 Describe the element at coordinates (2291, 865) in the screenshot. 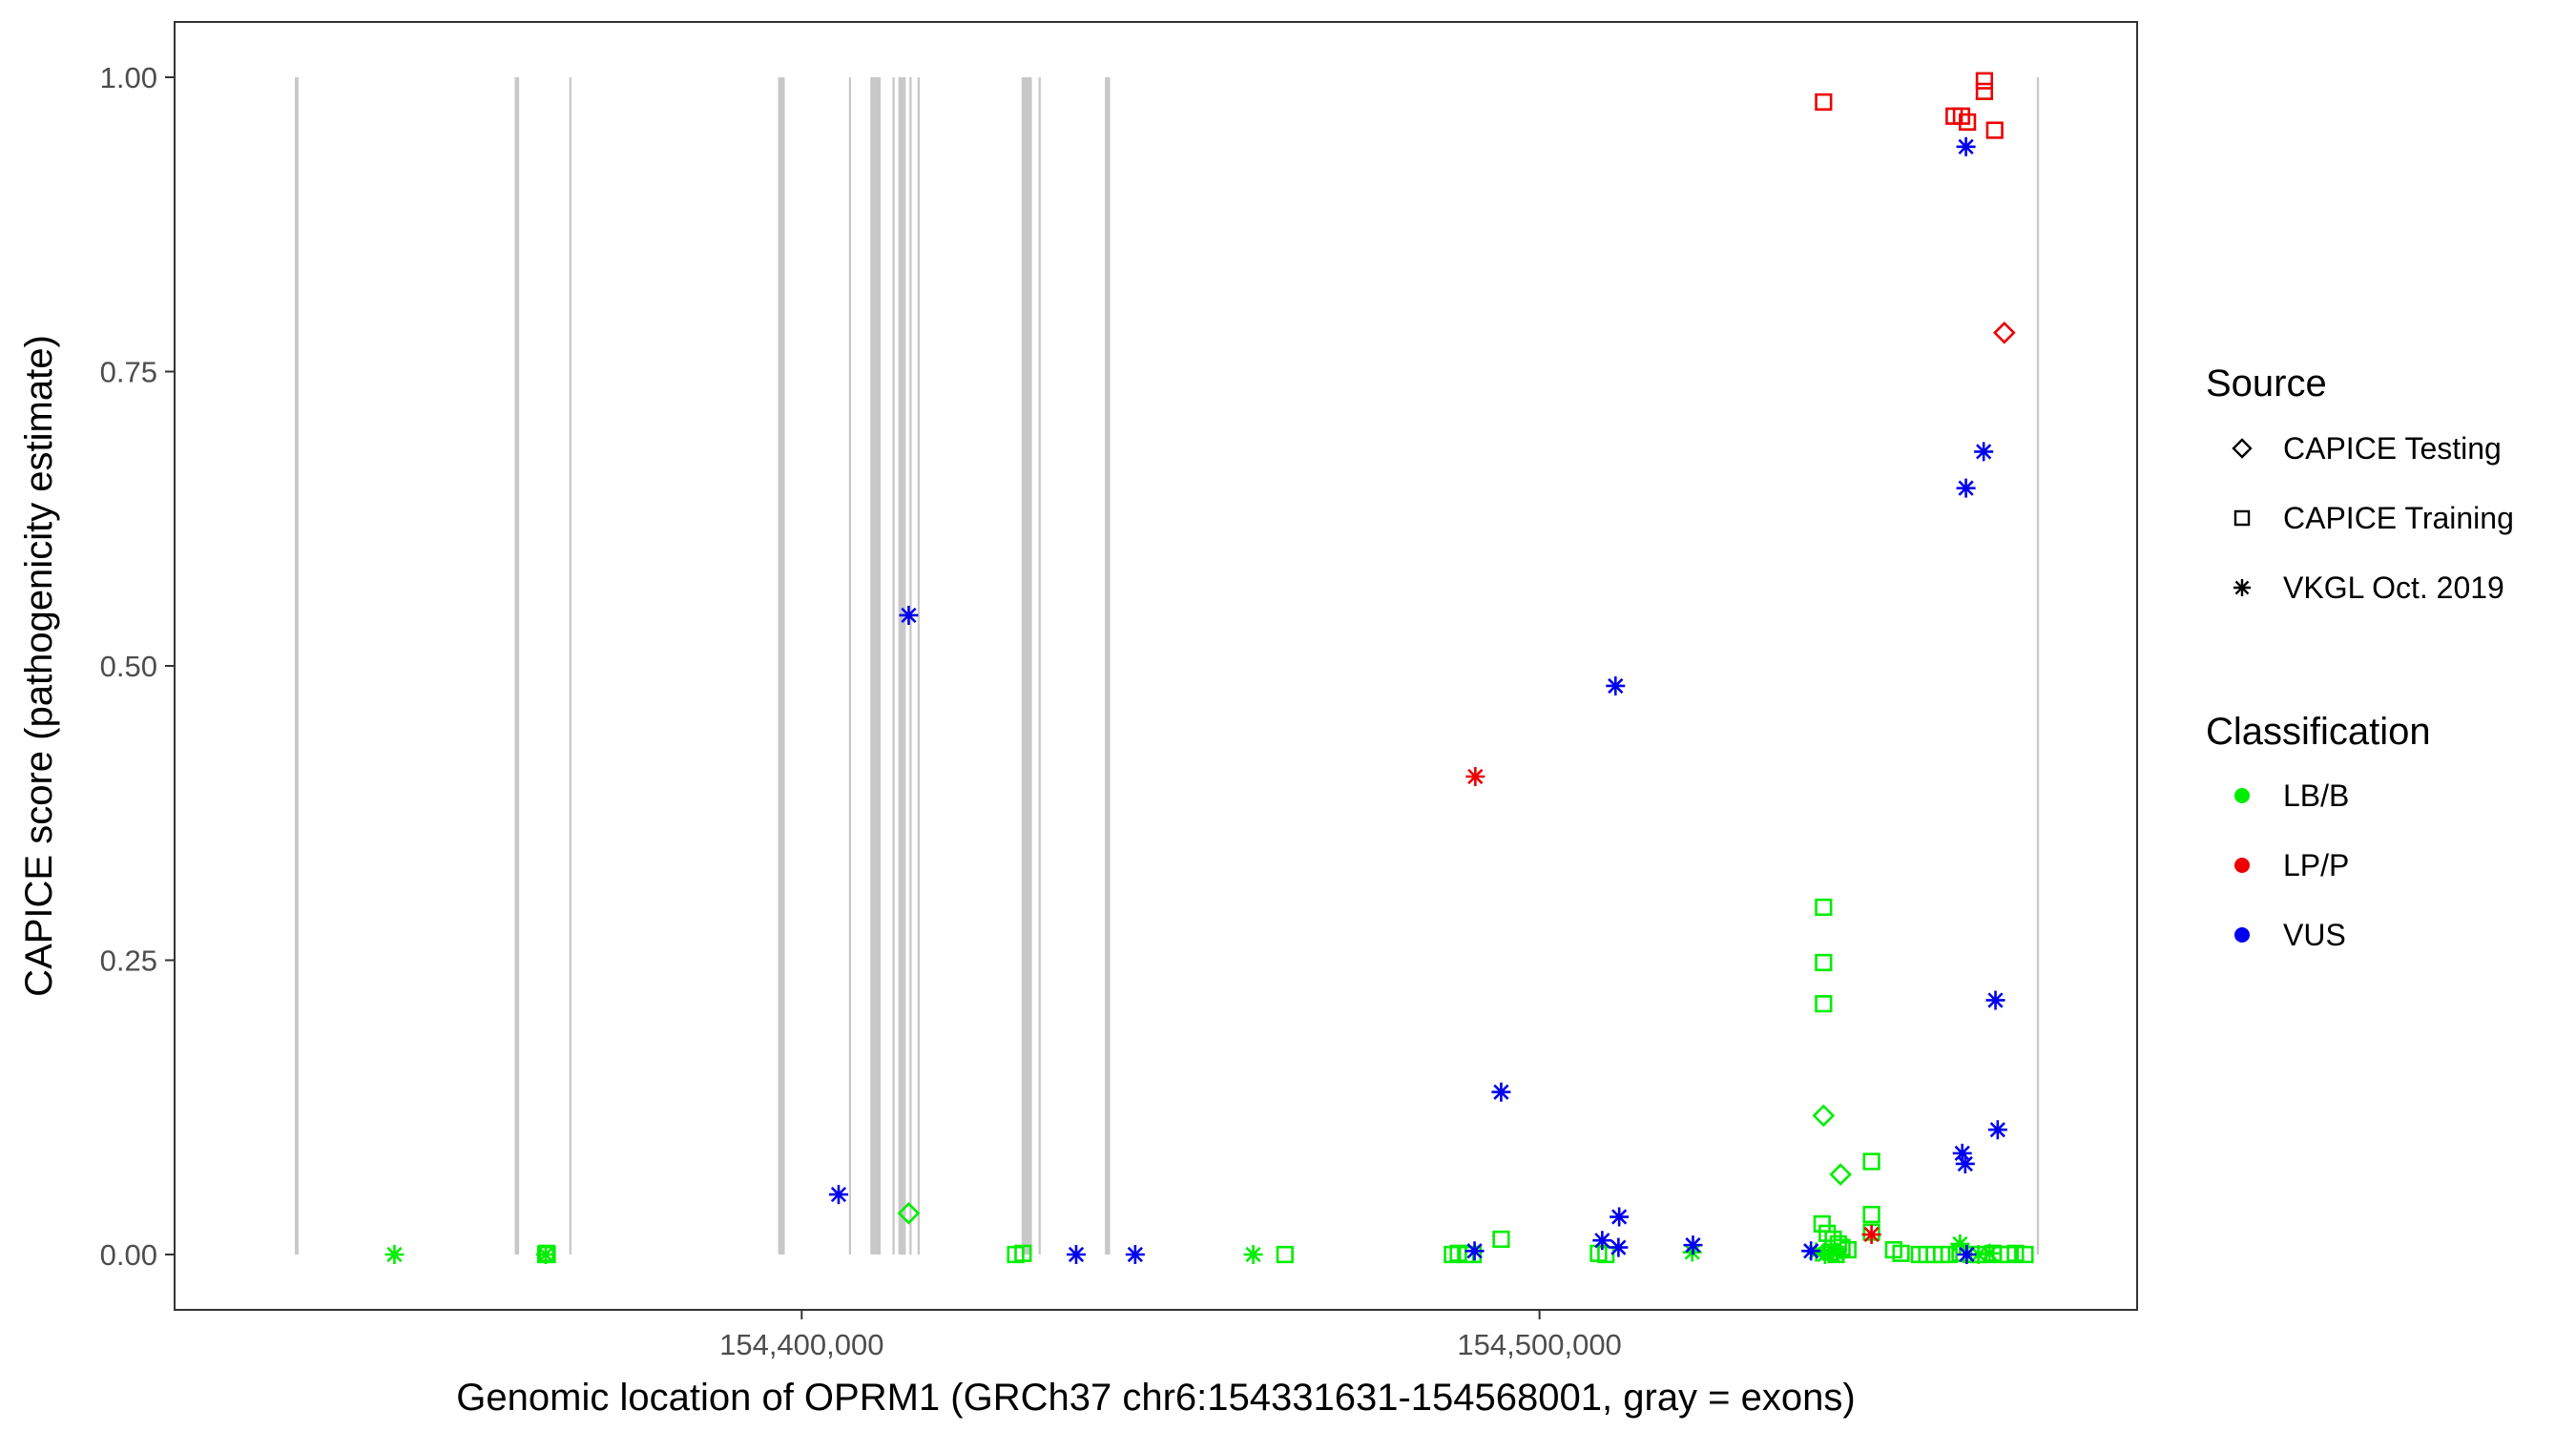

I see `legend-classification-entries: LB/B LP/P VUS` at that location.